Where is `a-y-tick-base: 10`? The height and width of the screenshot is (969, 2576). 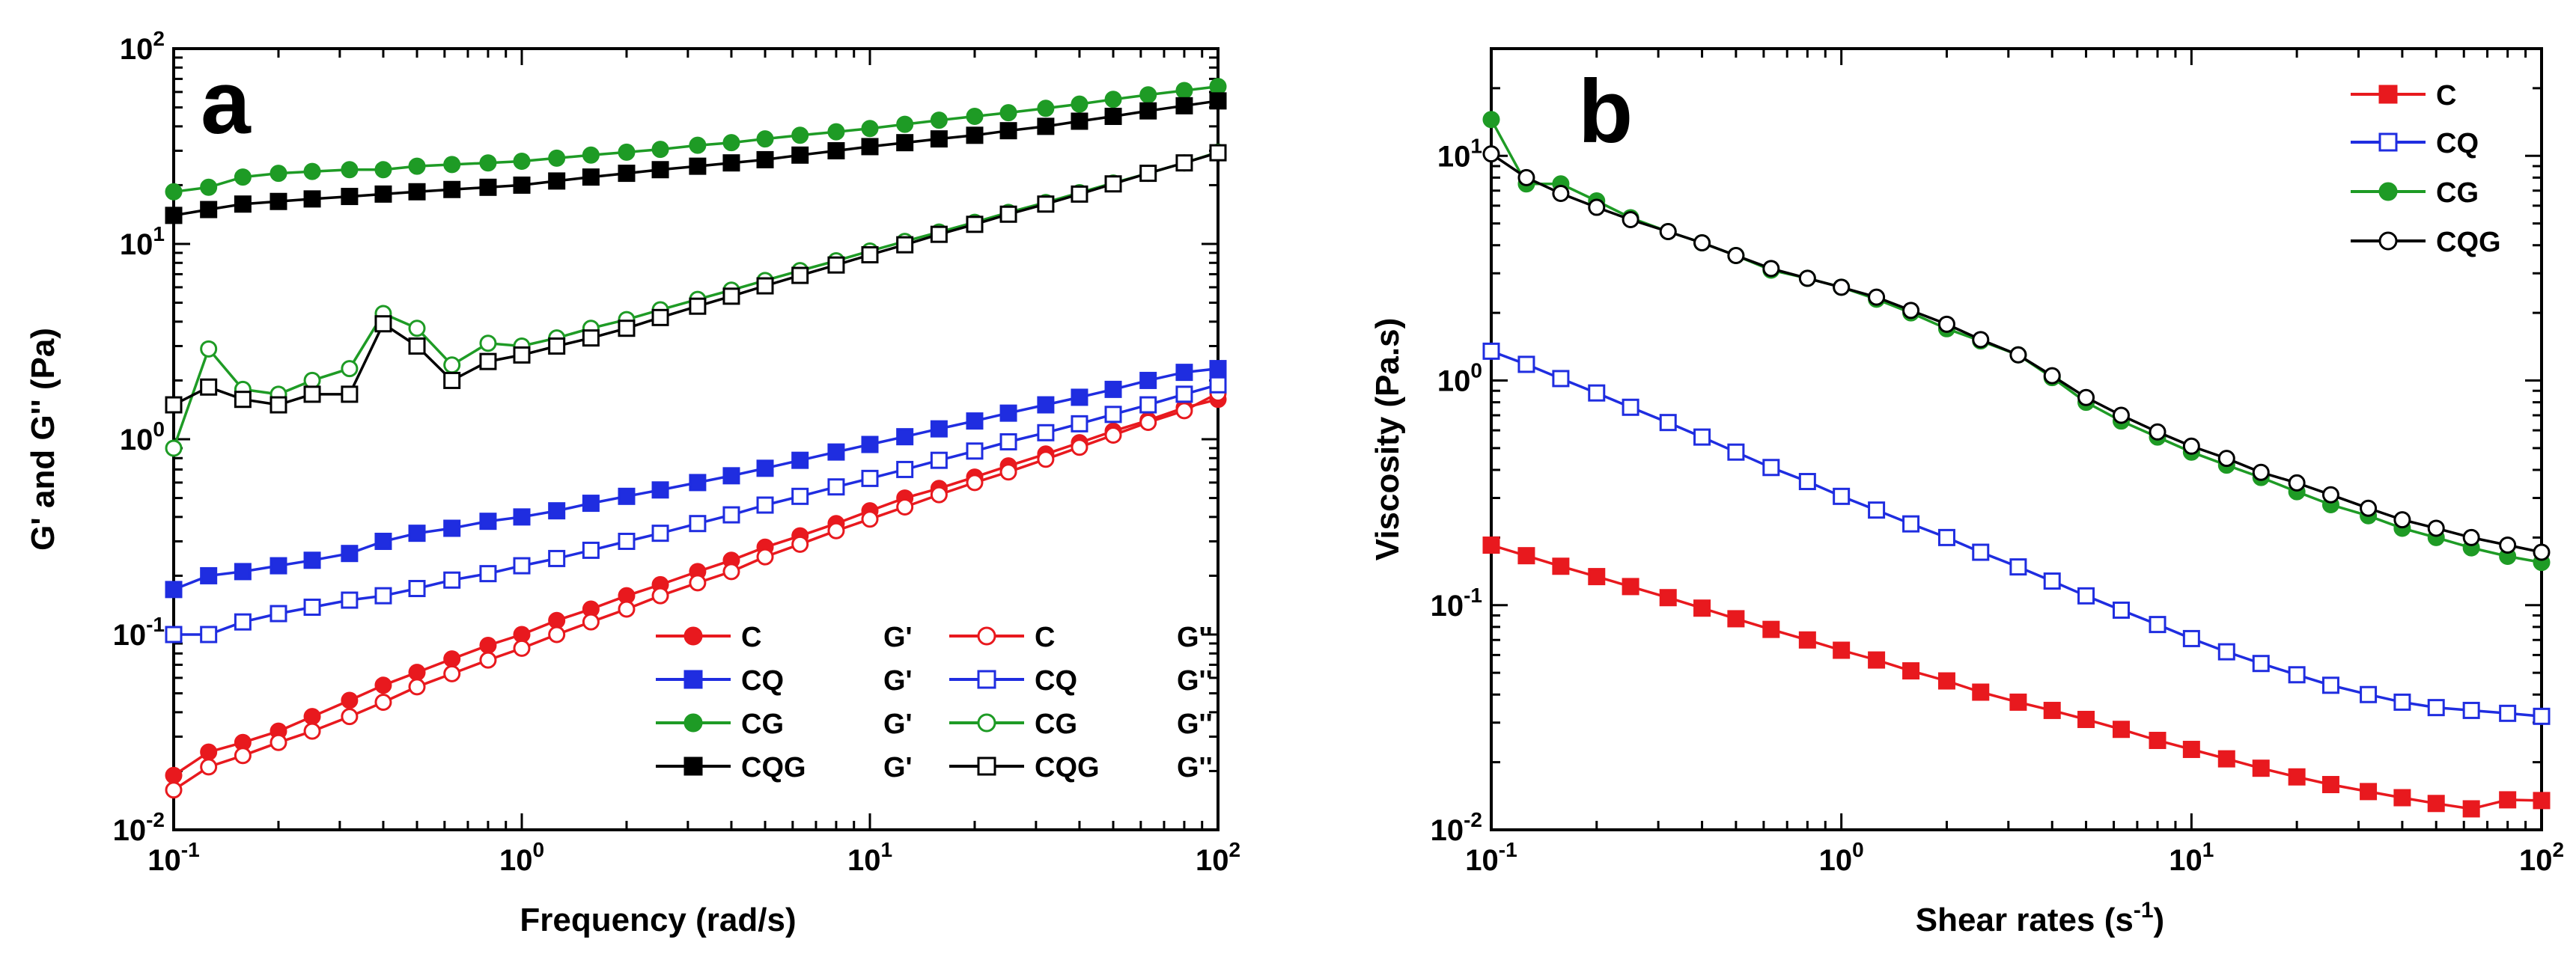
a-y-tick-base: 10 is located at coordinates (136, 440).